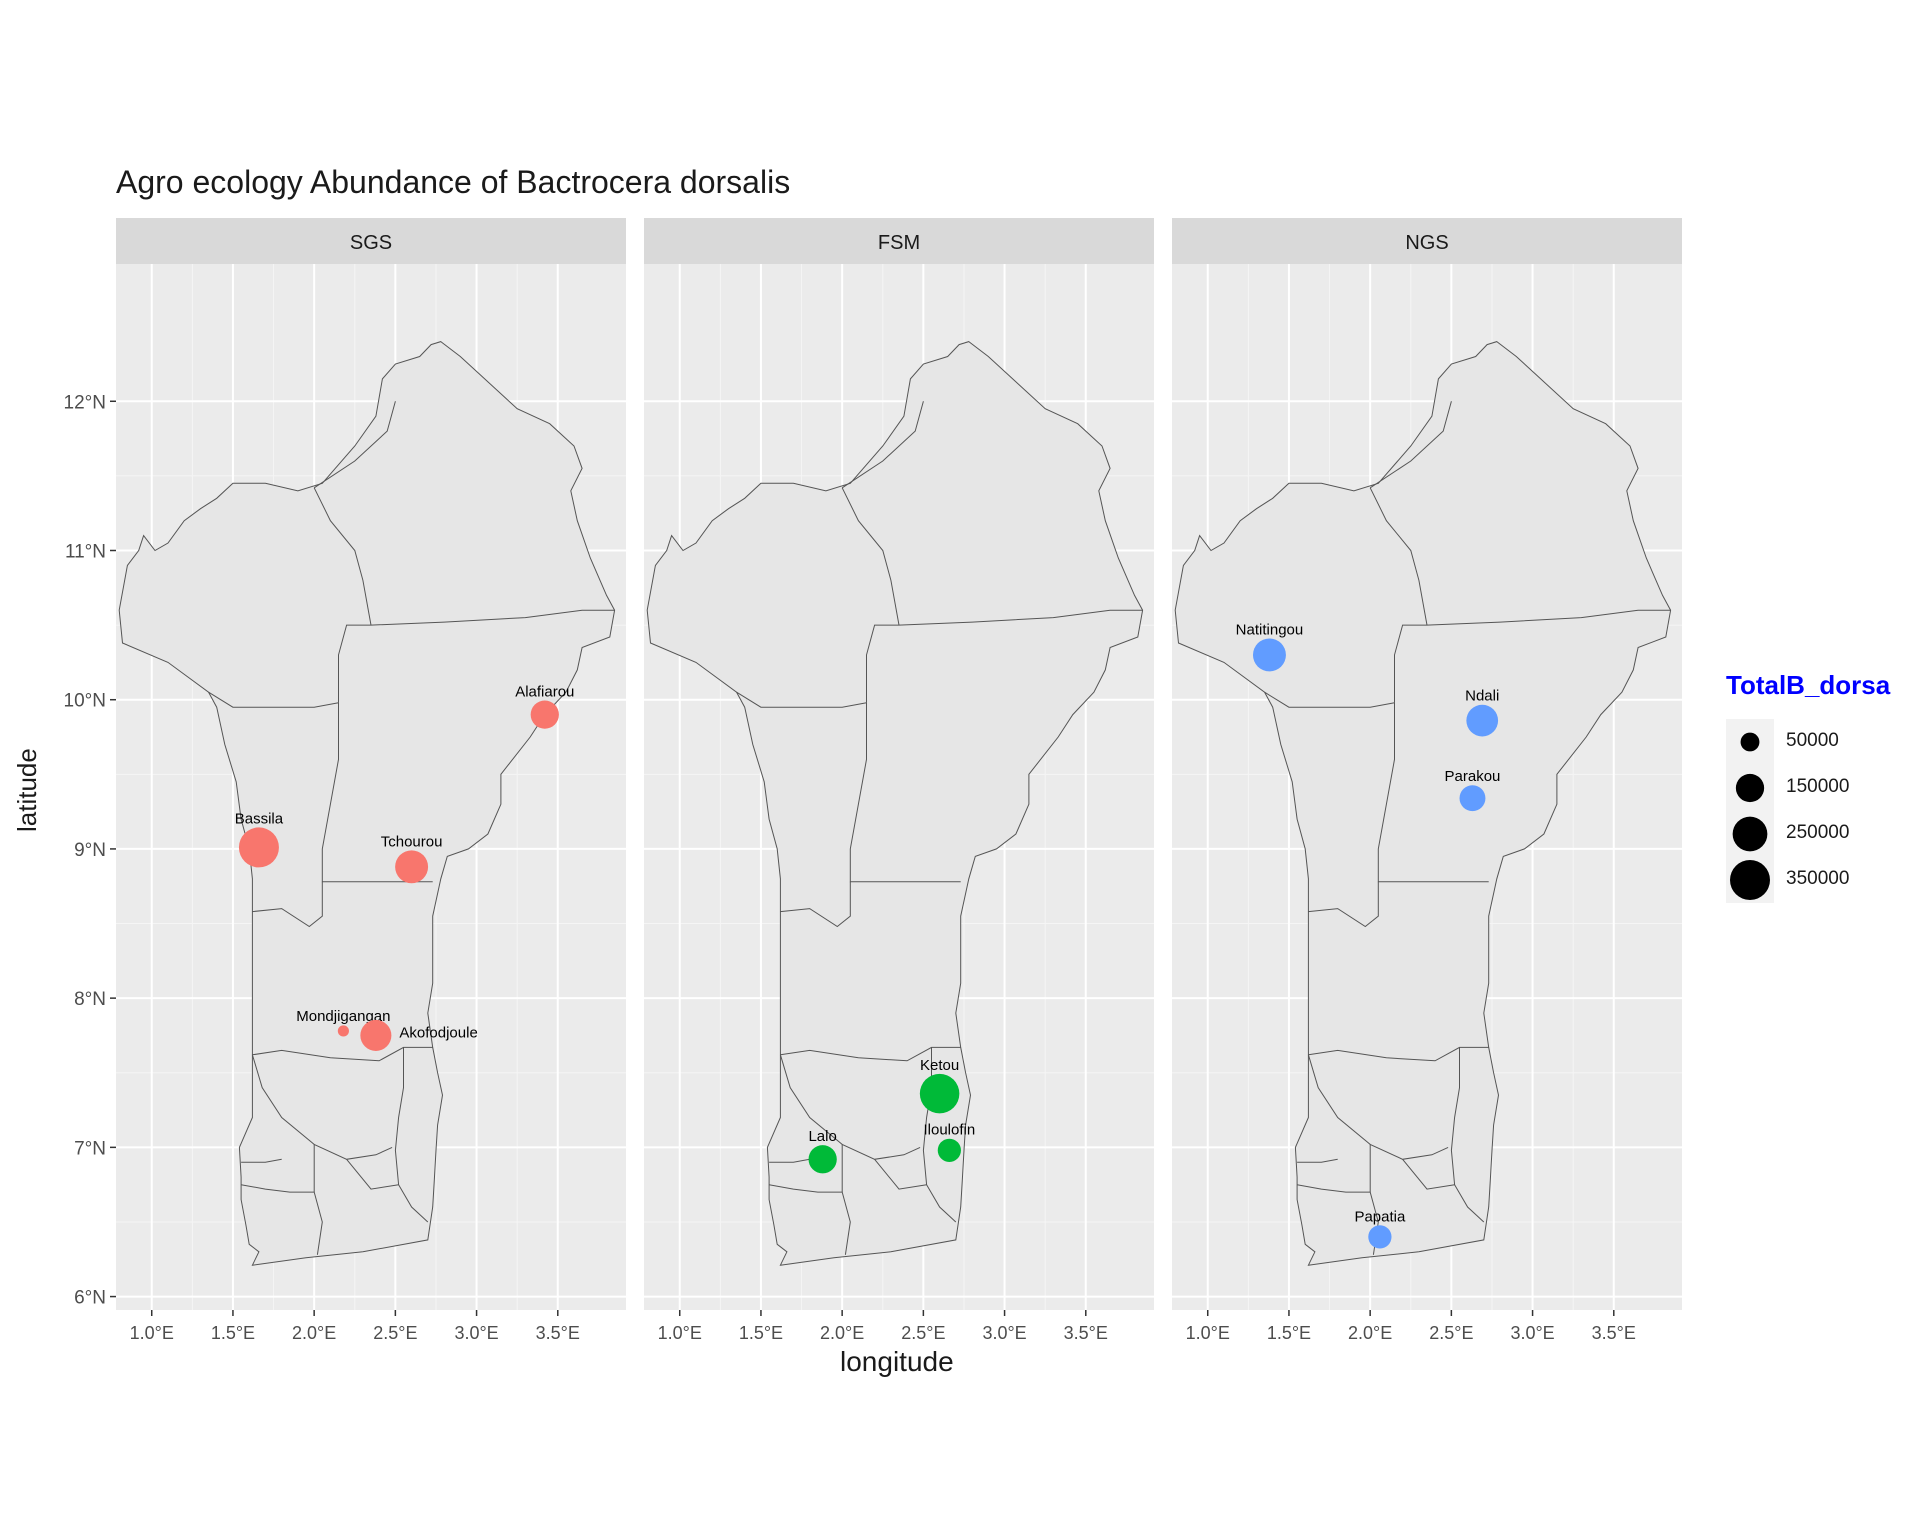  Describe the element at coordinates (822, 1159) in the screenshot. I see `point-lalo` at that location.